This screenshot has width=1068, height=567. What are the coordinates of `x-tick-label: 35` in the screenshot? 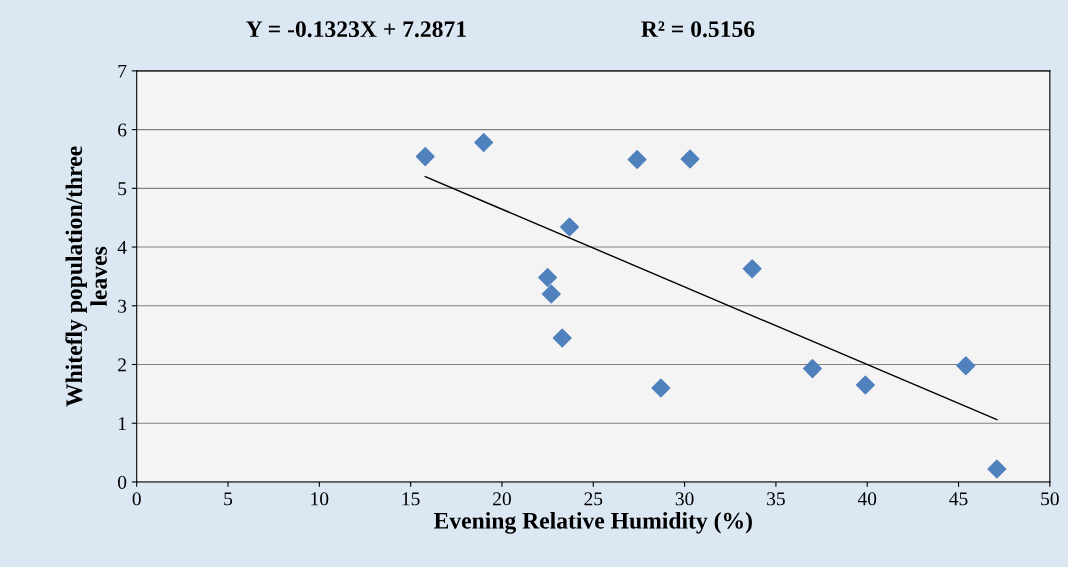 It's located at (776, 499).